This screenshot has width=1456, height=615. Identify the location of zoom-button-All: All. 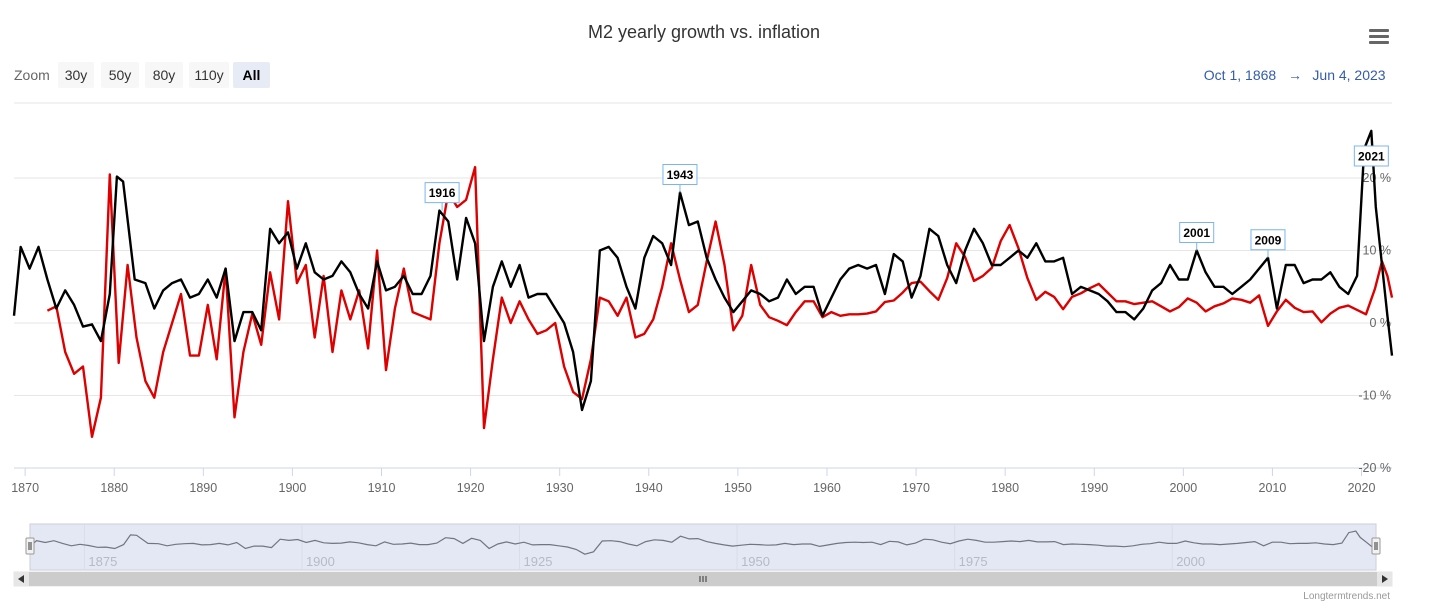
(251, 75).